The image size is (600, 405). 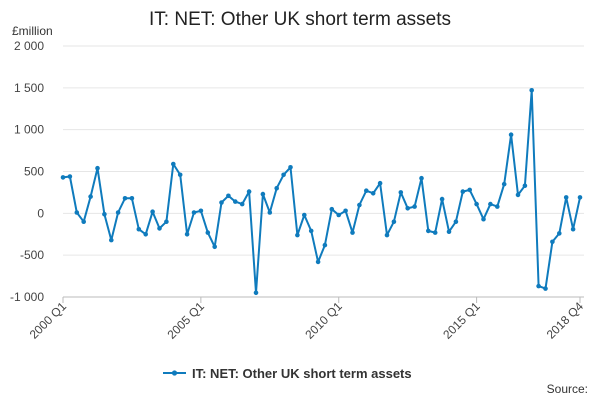 I want to click on x-tick-label: 2000 Q1, so click(x=48, y=320).